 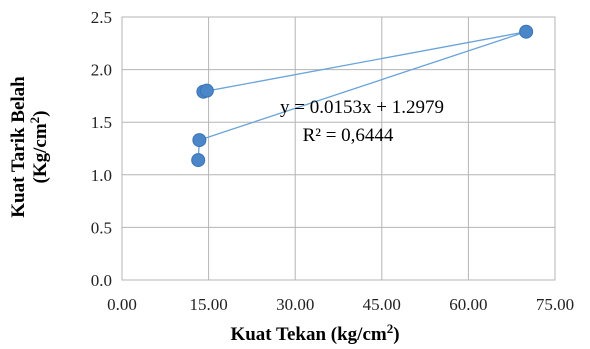 What do you see at coordinates (101, 280) in the screenshot?
I see `y-tick-label: 0.0` at bounding box center [101, 280].